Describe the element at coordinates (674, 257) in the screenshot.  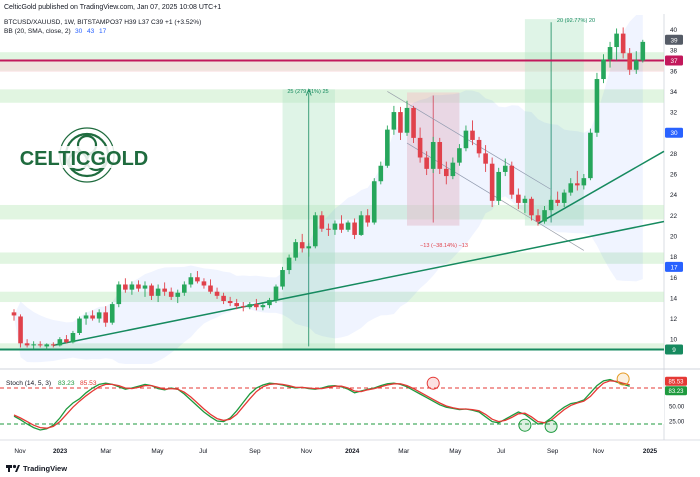
I see `price-tick-label: 18` at that location.